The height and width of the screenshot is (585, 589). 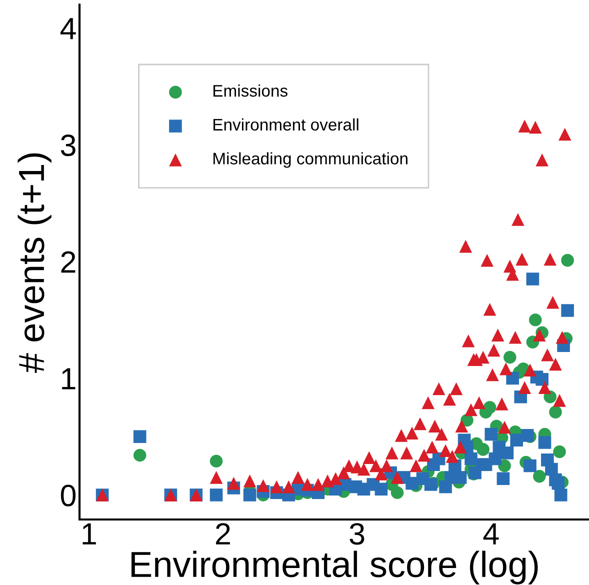 What do you see at coordinates (89, 533) in the screenshot?
I see `x-tick-label: 1` at bounding box center [89, 533].